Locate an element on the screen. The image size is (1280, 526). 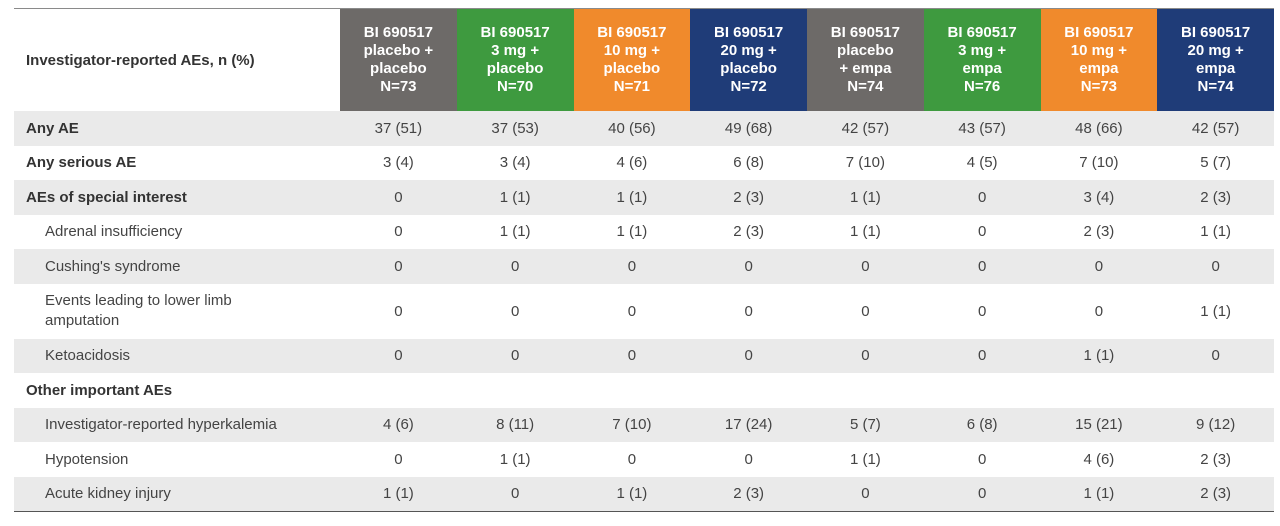
table-row: Ketoacidosis 0 0 0 0 0 0 1 (1) 0 is located at coordinates (644, 355).